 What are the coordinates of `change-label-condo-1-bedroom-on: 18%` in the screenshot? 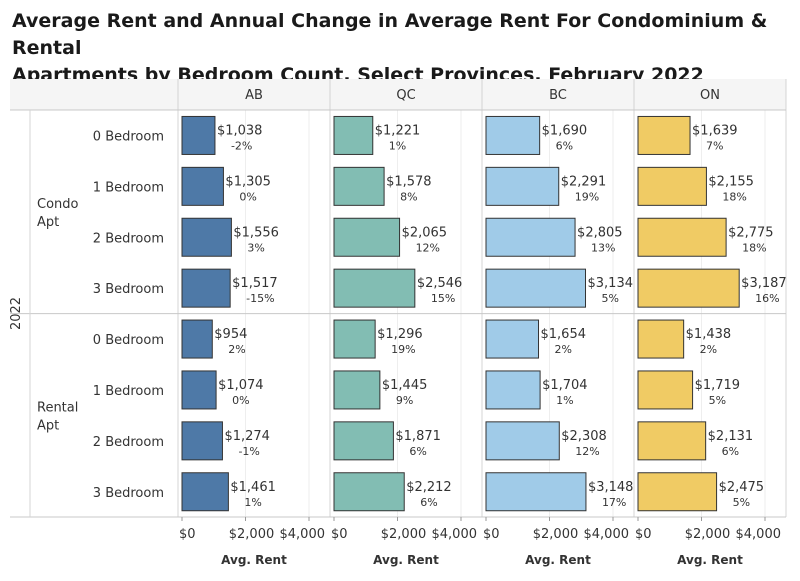 It's located at (734, 196).